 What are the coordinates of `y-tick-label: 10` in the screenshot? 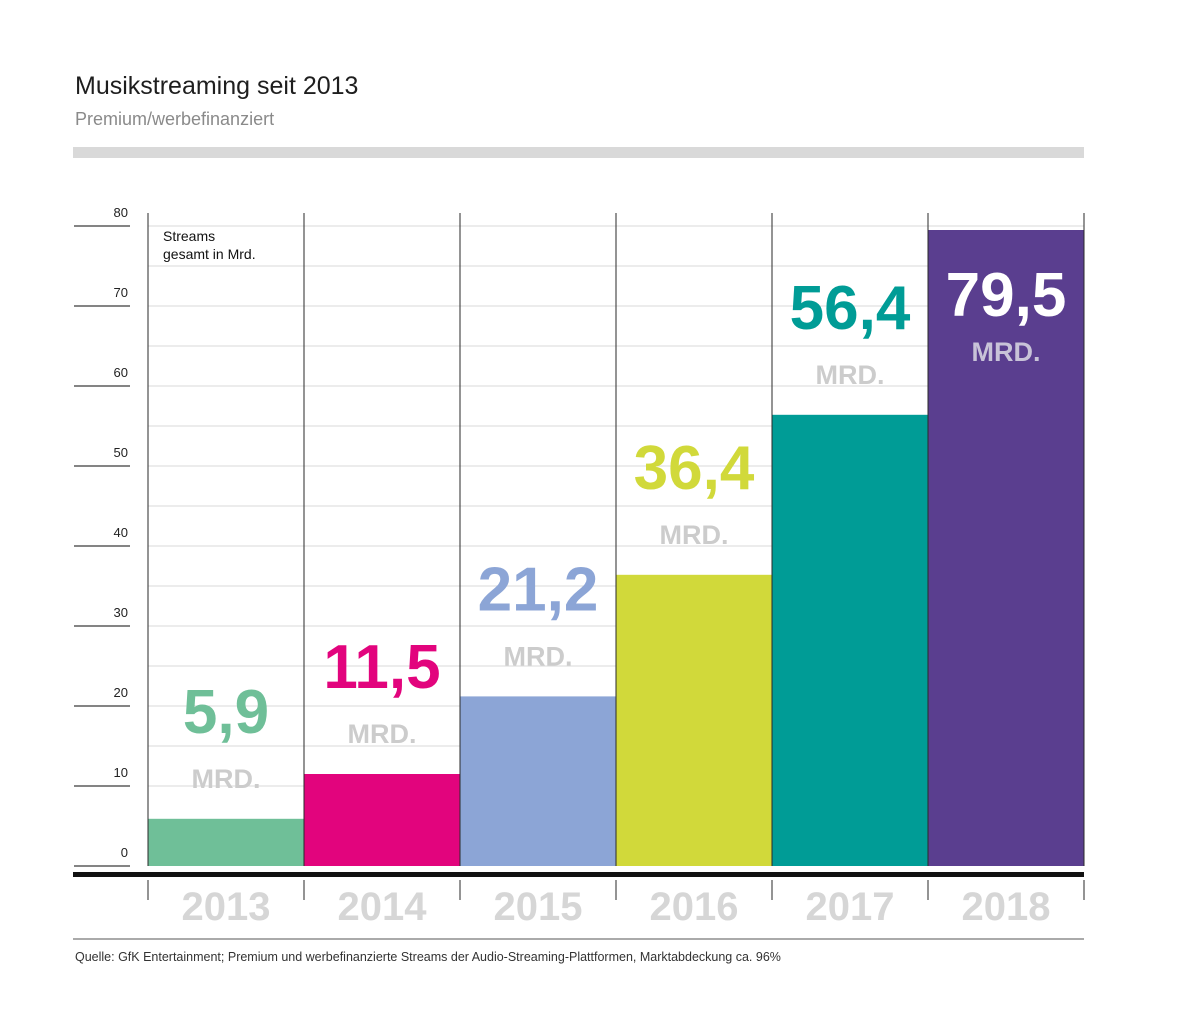 It's located at (121, 772).